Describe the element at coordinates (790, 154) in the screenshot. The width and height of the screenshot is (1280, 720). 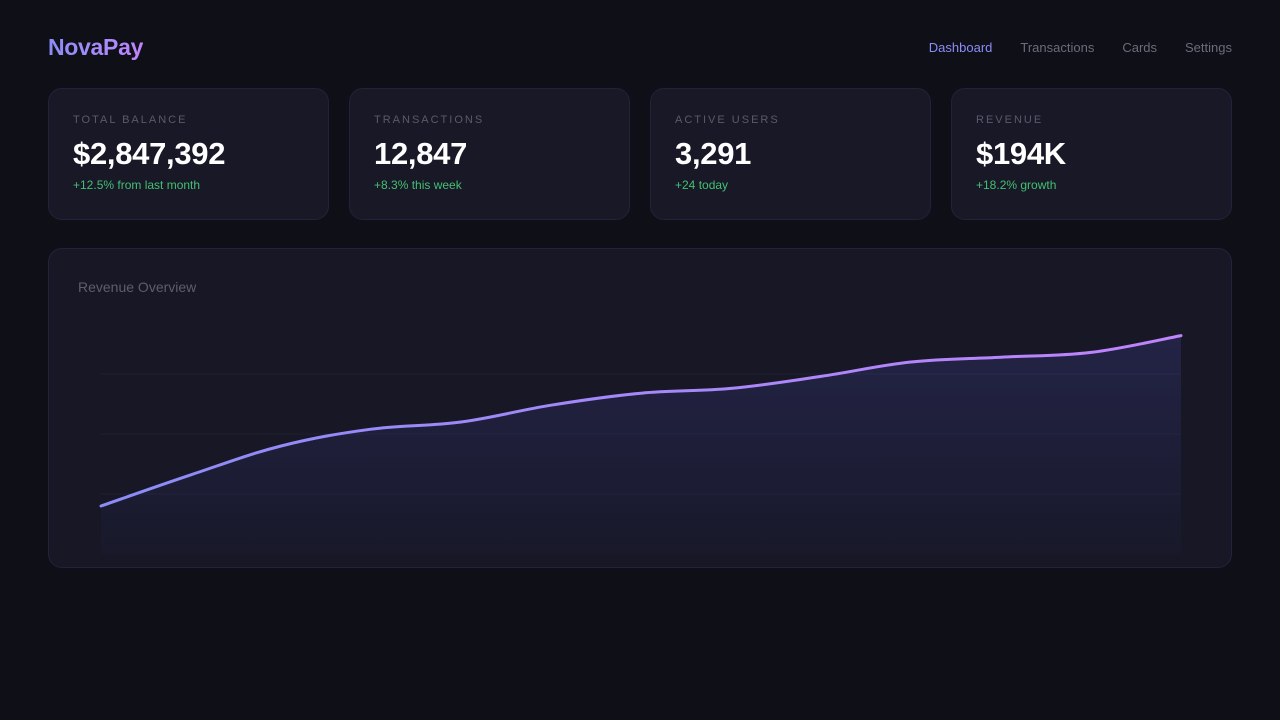
I see `stat-card-active-users: ACTIVE USERS 3,291 +24 today` at that location.